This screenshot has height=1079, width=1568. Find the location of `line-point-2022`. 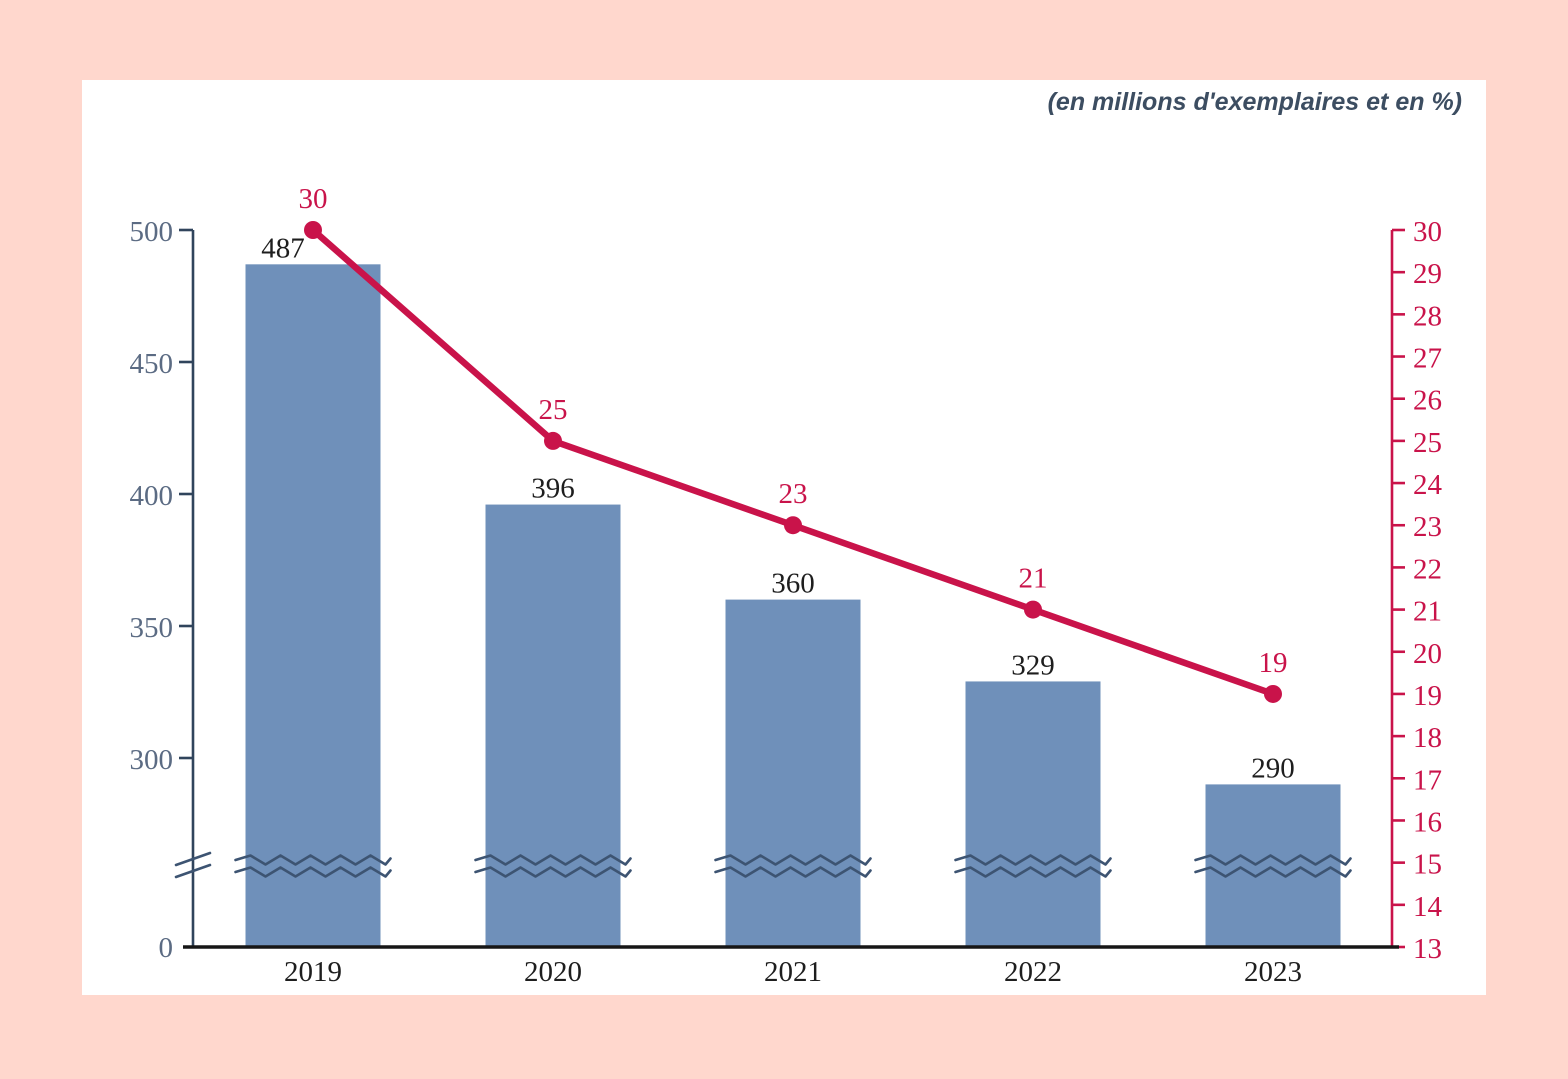

line-point-2022 is located at coordinates (1033, 609).